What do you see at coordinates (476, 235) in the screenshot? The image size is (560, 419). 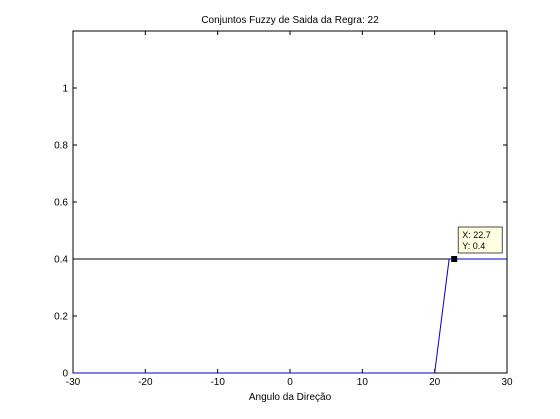 I see `data-tip-x-text: X: 22.7` at bounding box center [476, 235].